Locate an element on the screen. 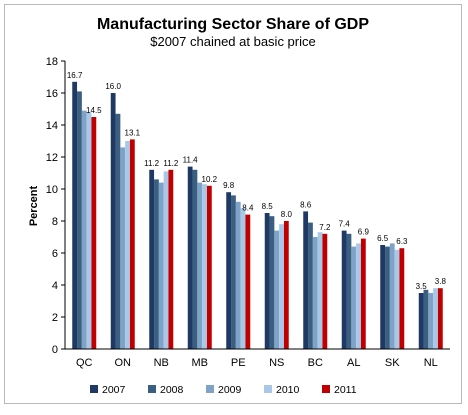 The width and height of the screenshot is (468, 415). x-tick-label: QC is located at coordinates (84, 363).